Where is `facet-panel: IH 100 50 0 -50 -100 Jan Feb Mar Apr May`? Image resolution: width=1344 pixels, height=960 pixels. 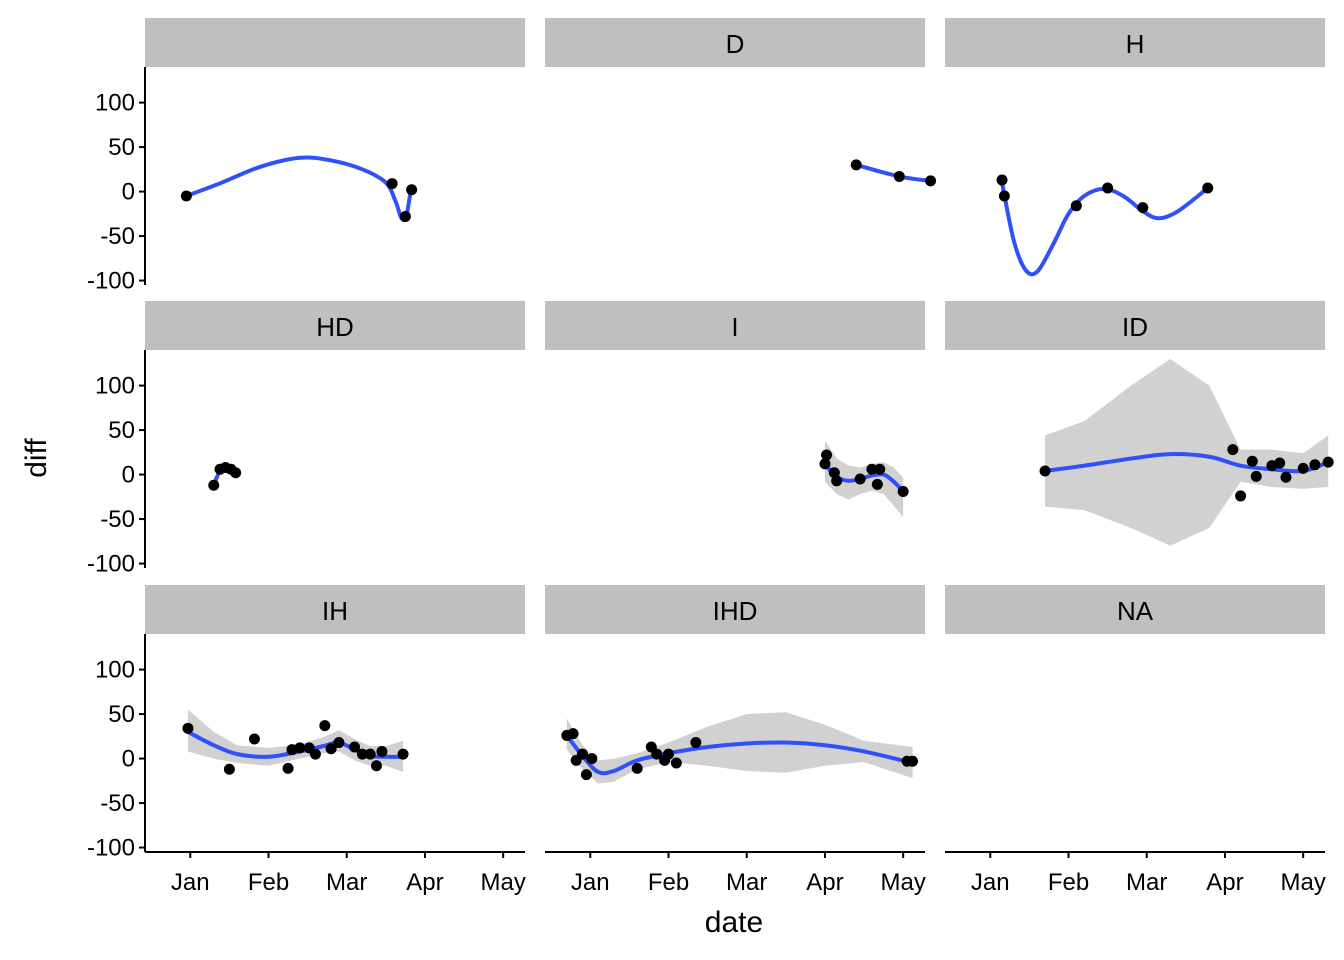 facet-panel: IH 100 50 0 -50 -100 Jan Feb Mar Apr May is located at coordinates (306, 740).